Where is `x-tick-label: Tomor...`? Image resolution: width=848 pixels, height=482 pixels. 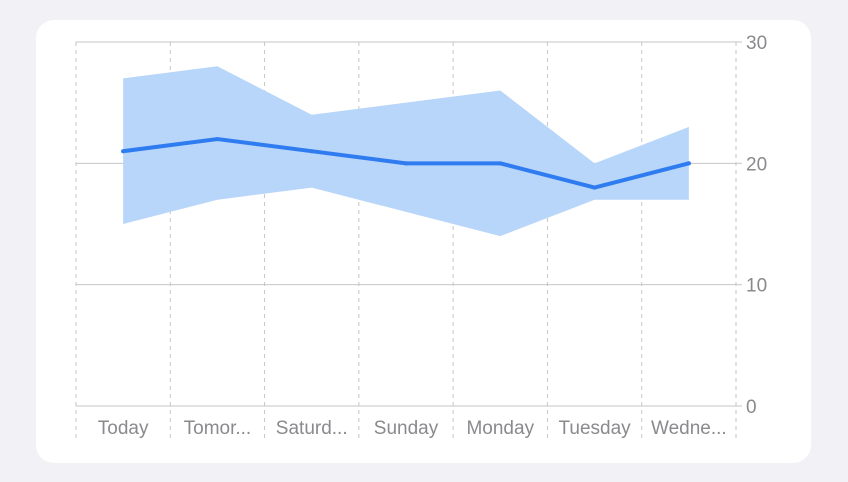 x-tick-label: Tomor... is located at coordinates (218, 428).